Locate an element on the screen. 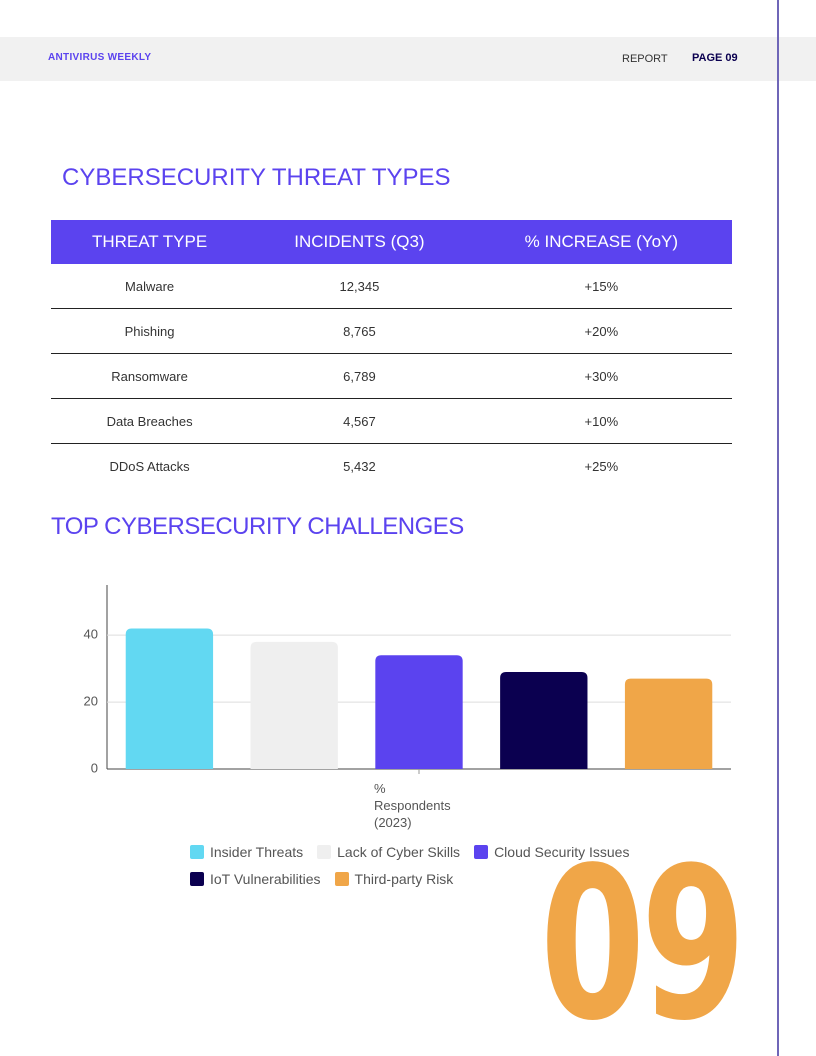 The image size is (816, 1056). table-cell: +20% is located at coordinates (601, 331).